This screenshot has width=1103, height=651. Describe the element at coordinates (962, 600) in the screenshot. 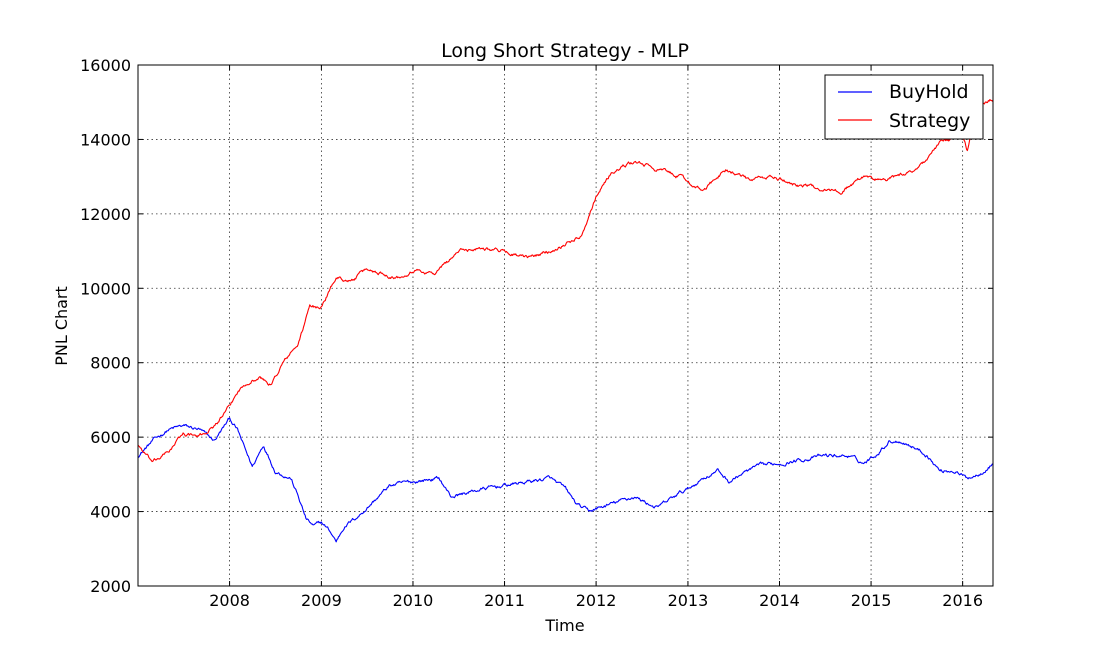

I see `x-tick-label: 2016` at that location.